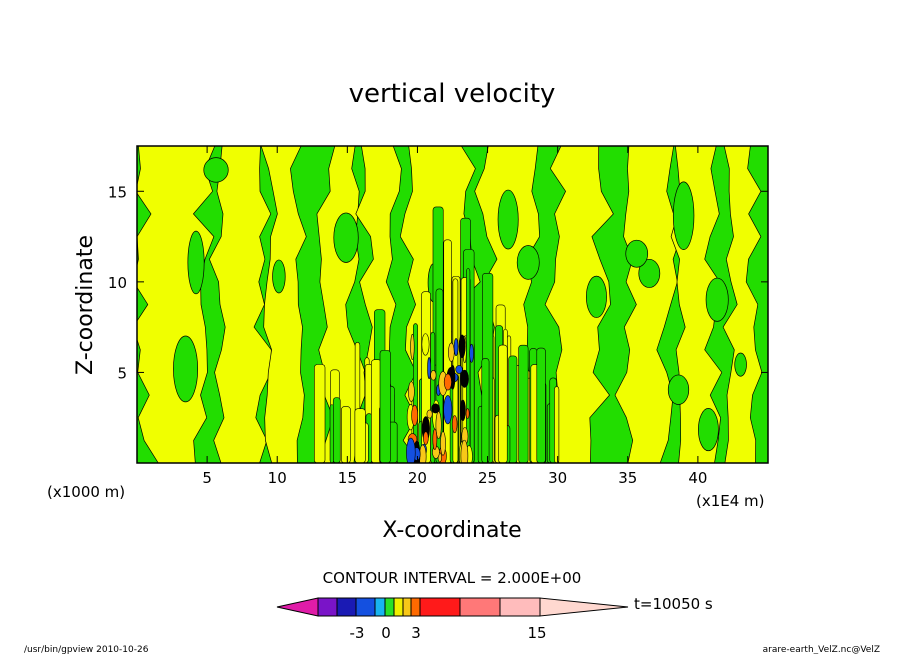 Image resolution: width=904 pixels, height=654 pixels. I want to click on chart-title: vertical velocity, so click(452, 94).